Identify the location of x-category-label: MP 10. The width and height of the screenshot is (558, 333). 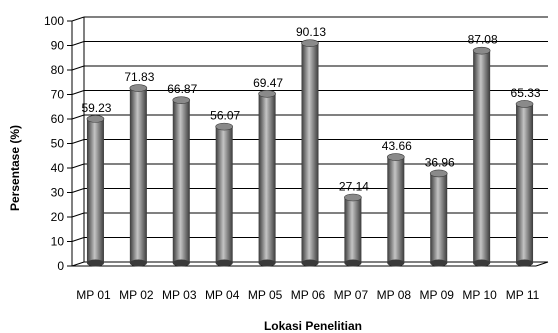
(479, 295).